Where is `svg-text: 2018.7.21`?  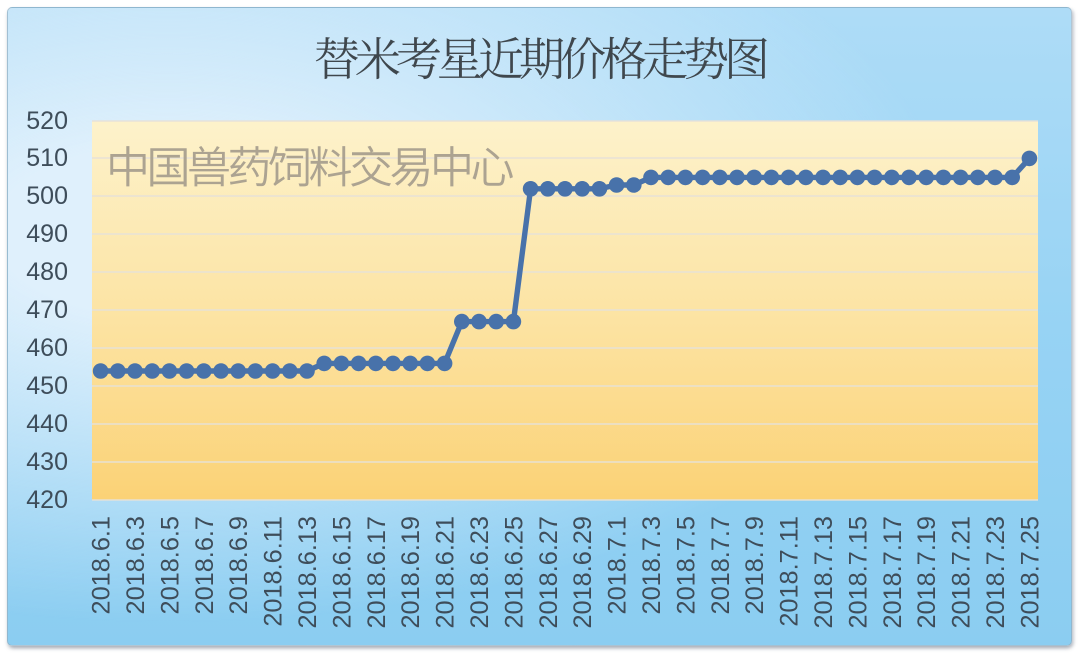 svg-text: 2018.7.21 is located at coordinates (962, 572).